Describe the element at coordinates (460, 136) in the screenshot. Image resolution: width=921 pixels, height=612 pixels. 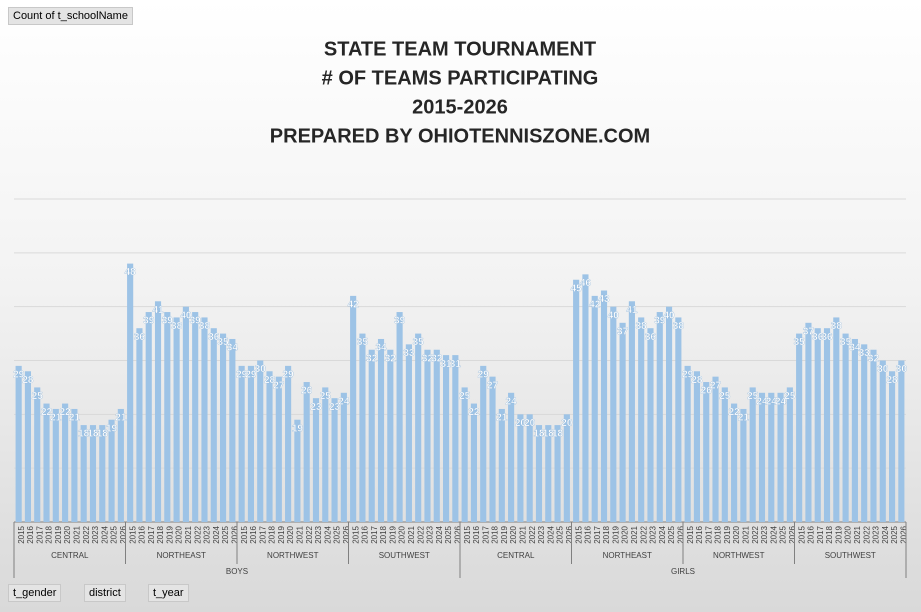
I see `chart-title: PREPARED BY OHIOTENNISZONE.COM` at that location.